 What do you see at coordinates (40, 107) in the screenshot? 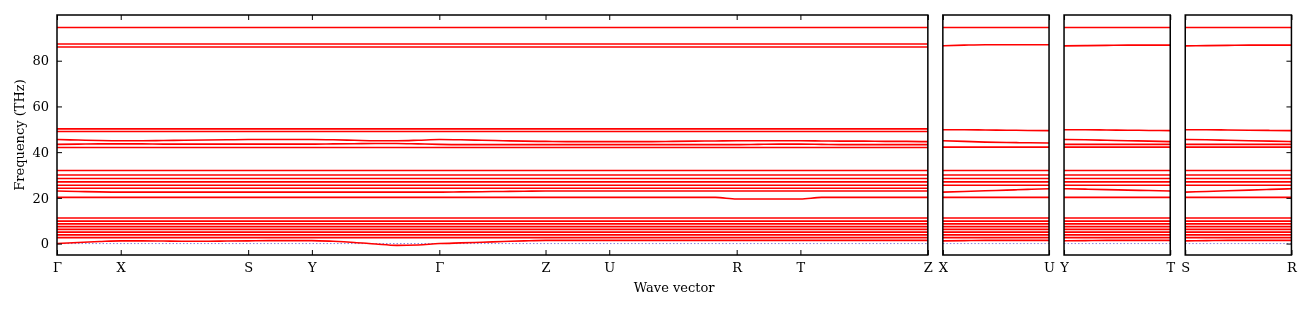
I see `y-tick-label: 60` at bounding box center [40, 107].